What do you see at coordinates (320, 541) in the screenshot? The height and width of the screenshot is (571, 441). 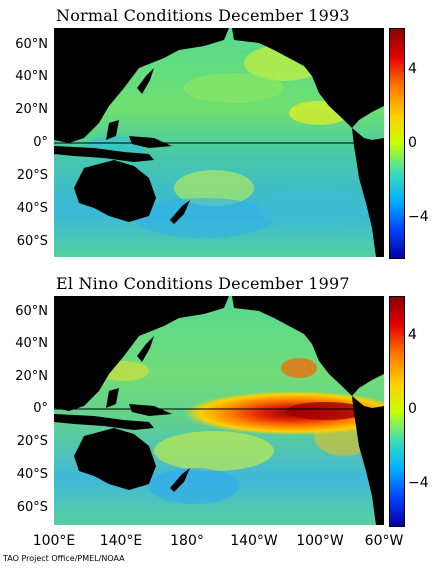 I see `lon-label: 100°W` at bounding box center [320, 541].